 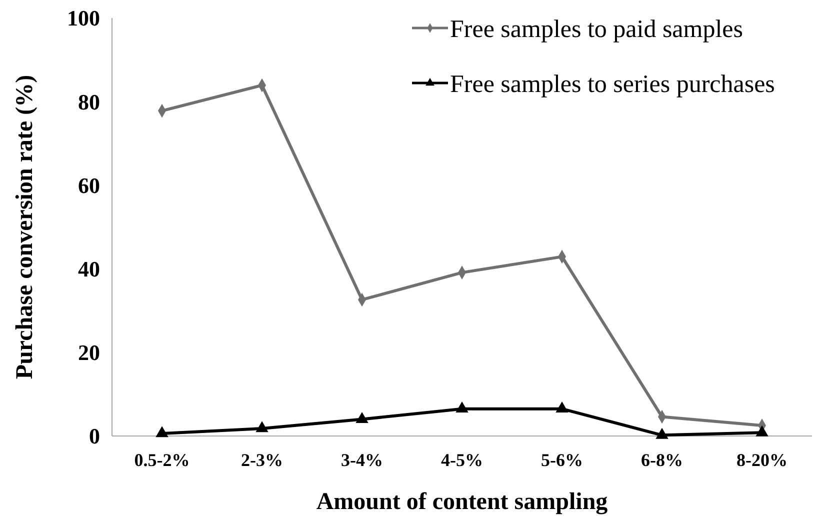 I want to click on x-tick-label: 4-5%, so click(x=462, y=460).